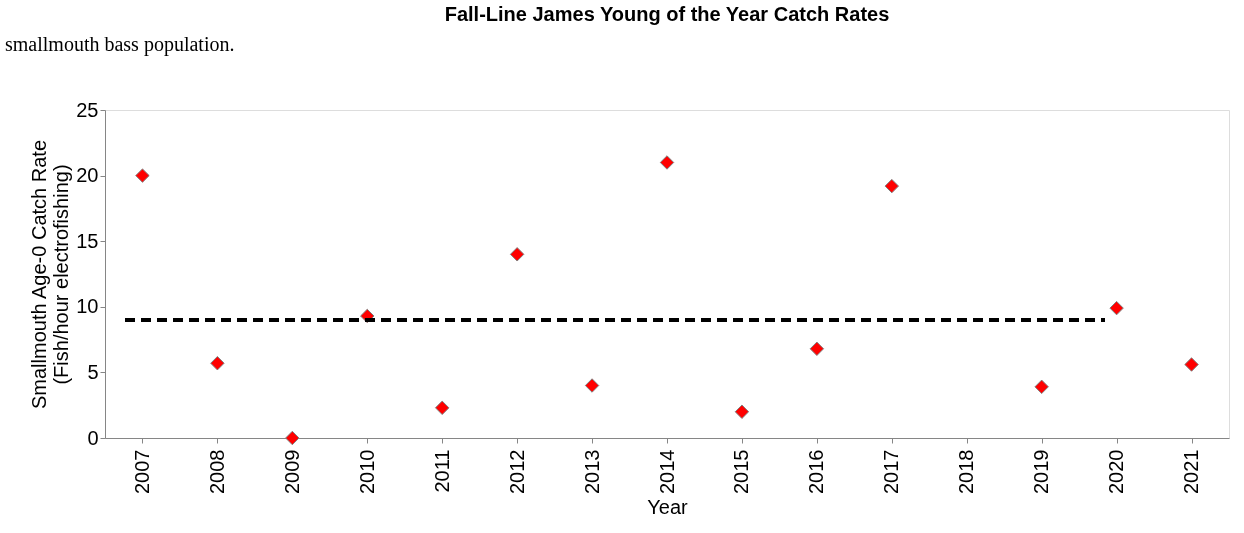 This screenshot has height=533, width=1244. Describe the element at coordinates (591, 471) in the screenshot. I see `x-tick-label: 2013` at that location.